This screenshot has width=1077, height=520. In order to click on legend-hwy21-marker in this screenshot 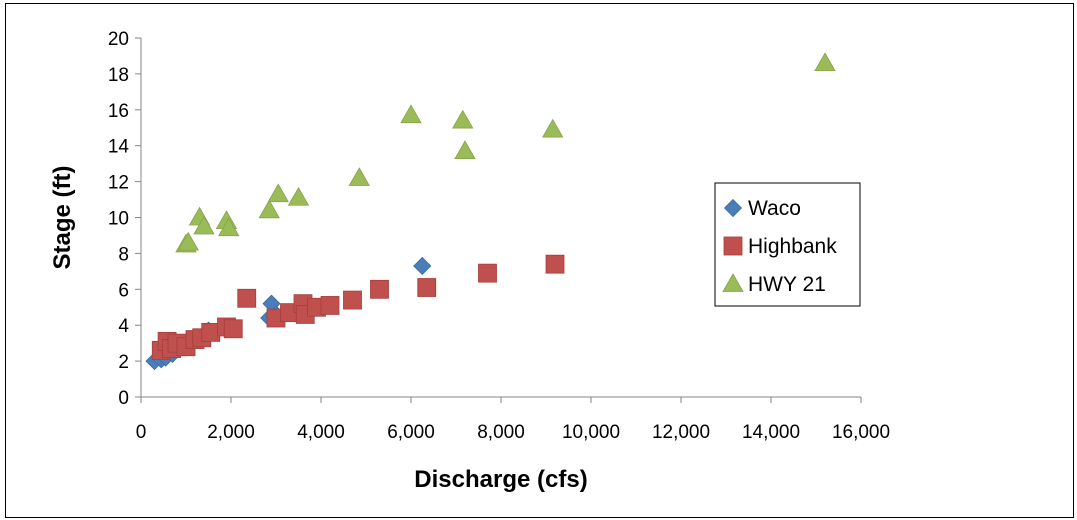, I will do `click(733, 282)`.